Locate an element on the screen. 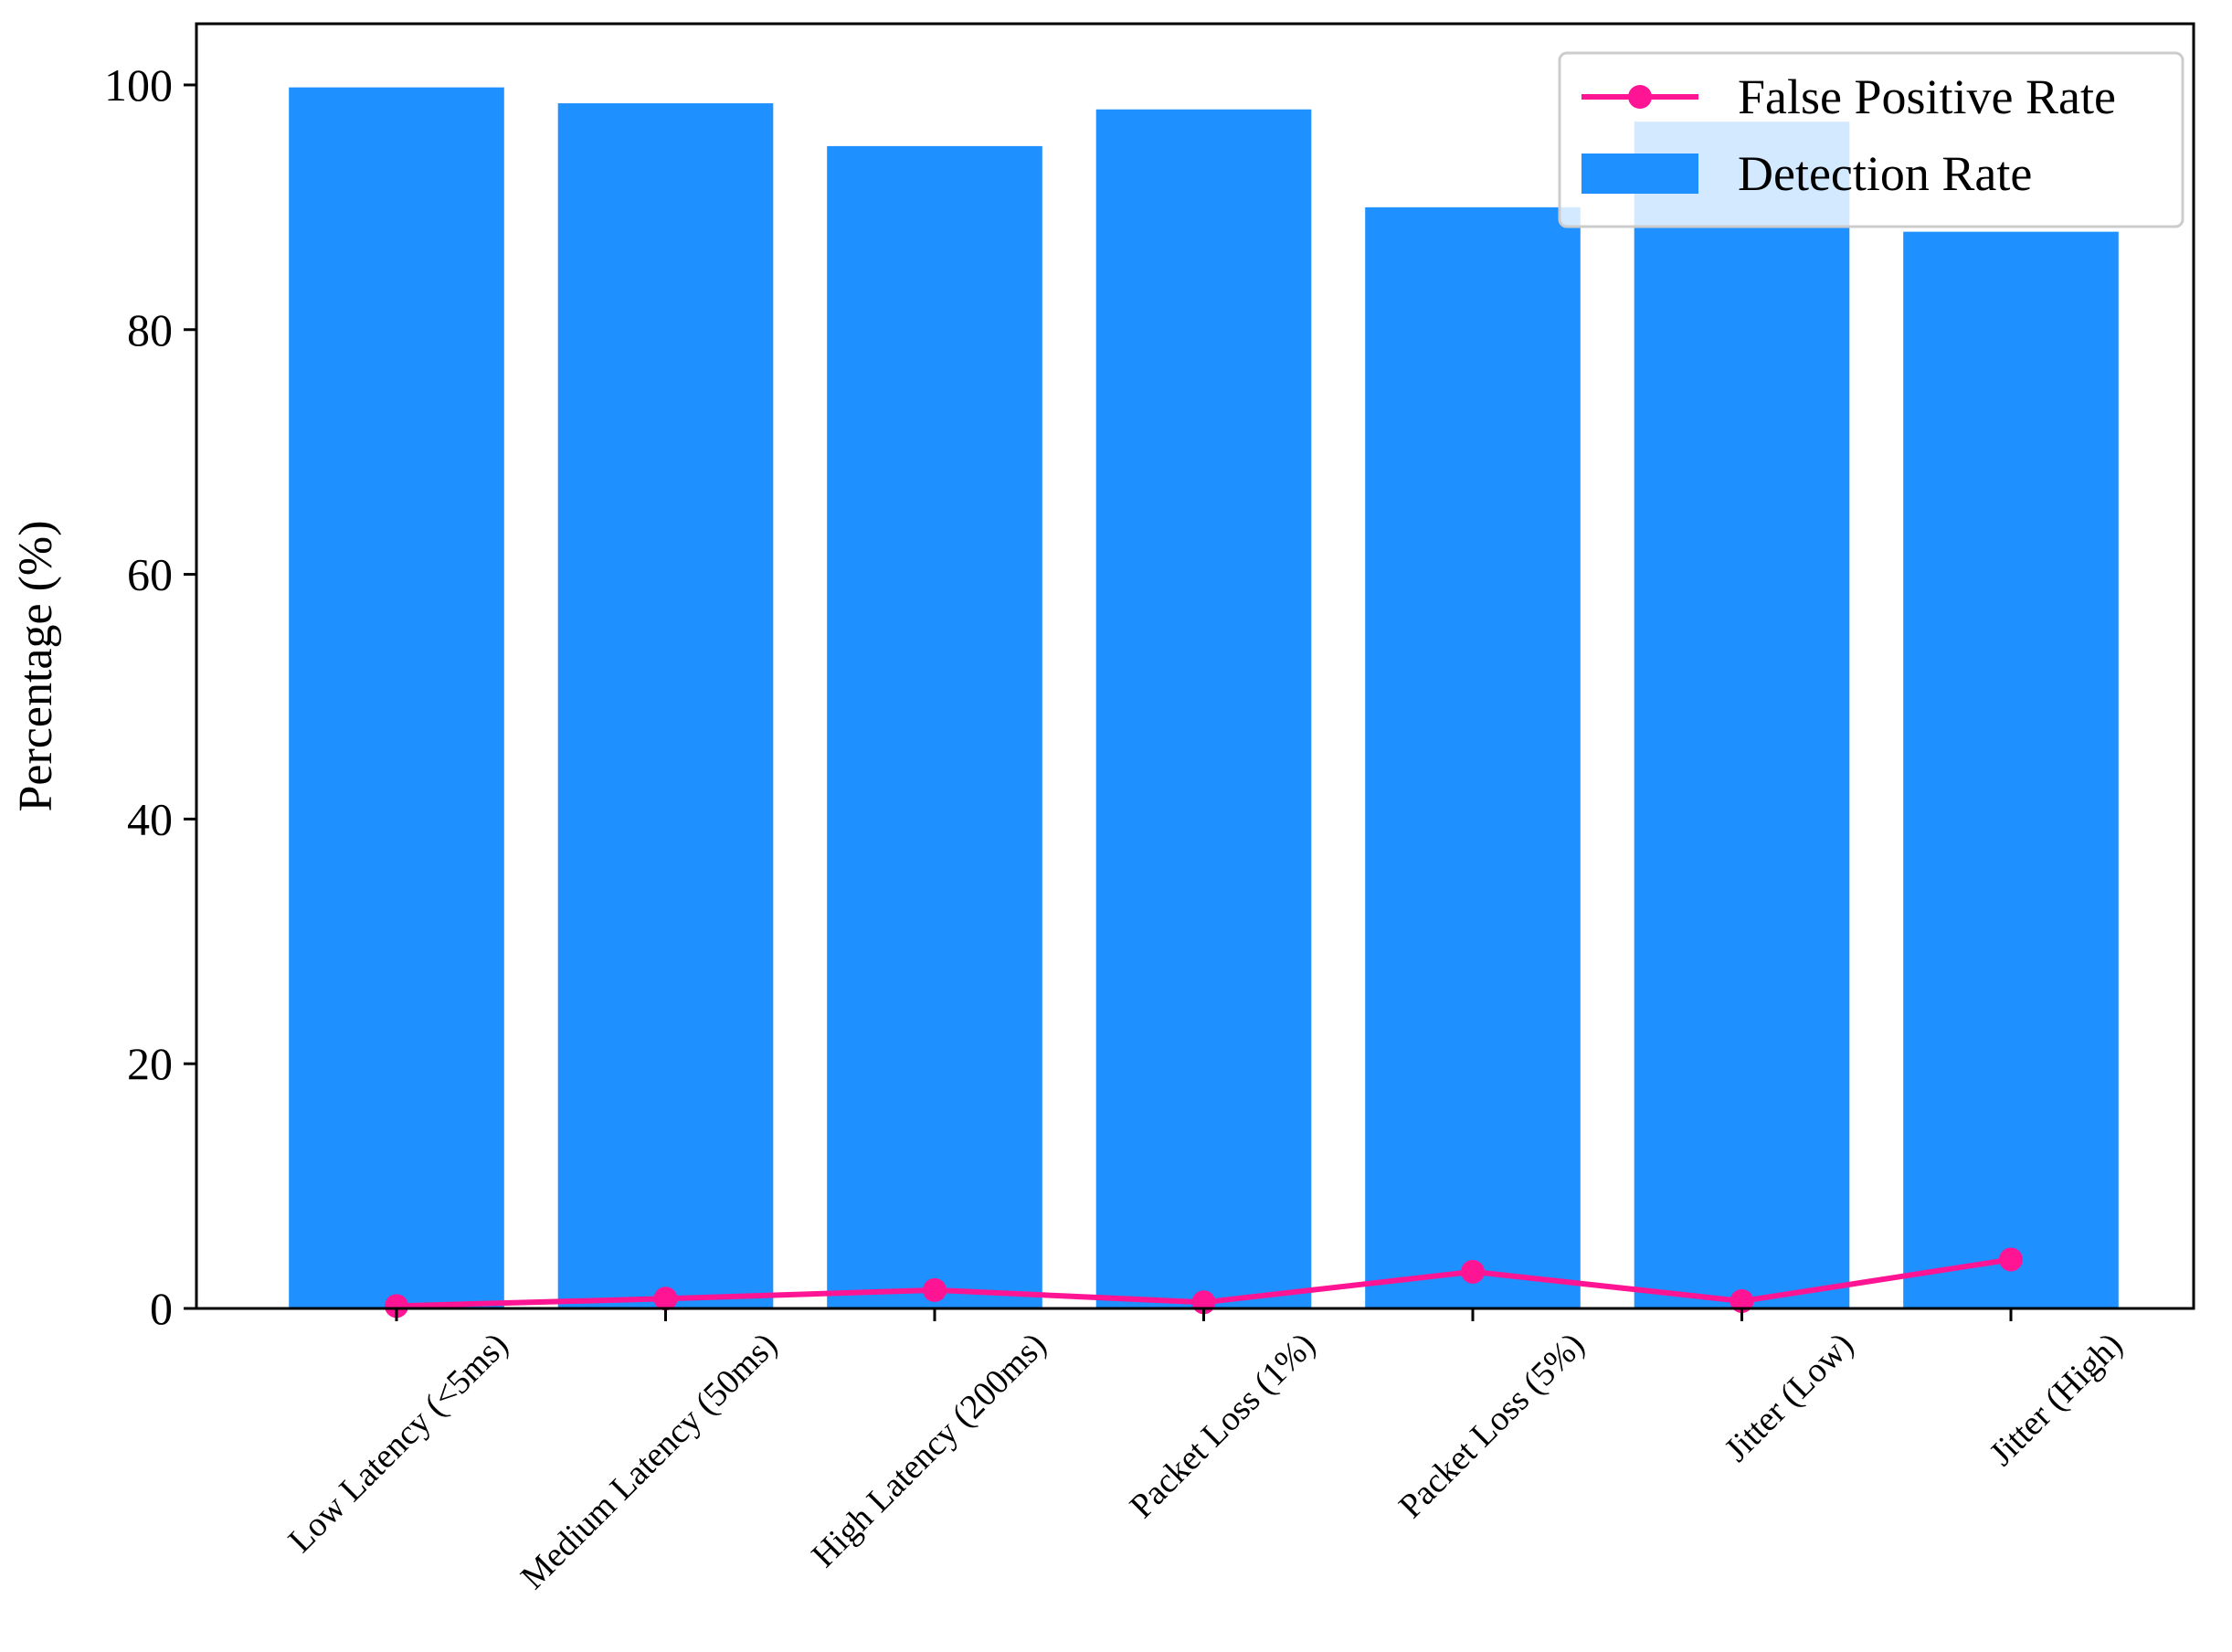  legend-box is located at coordinates (1871, 139).